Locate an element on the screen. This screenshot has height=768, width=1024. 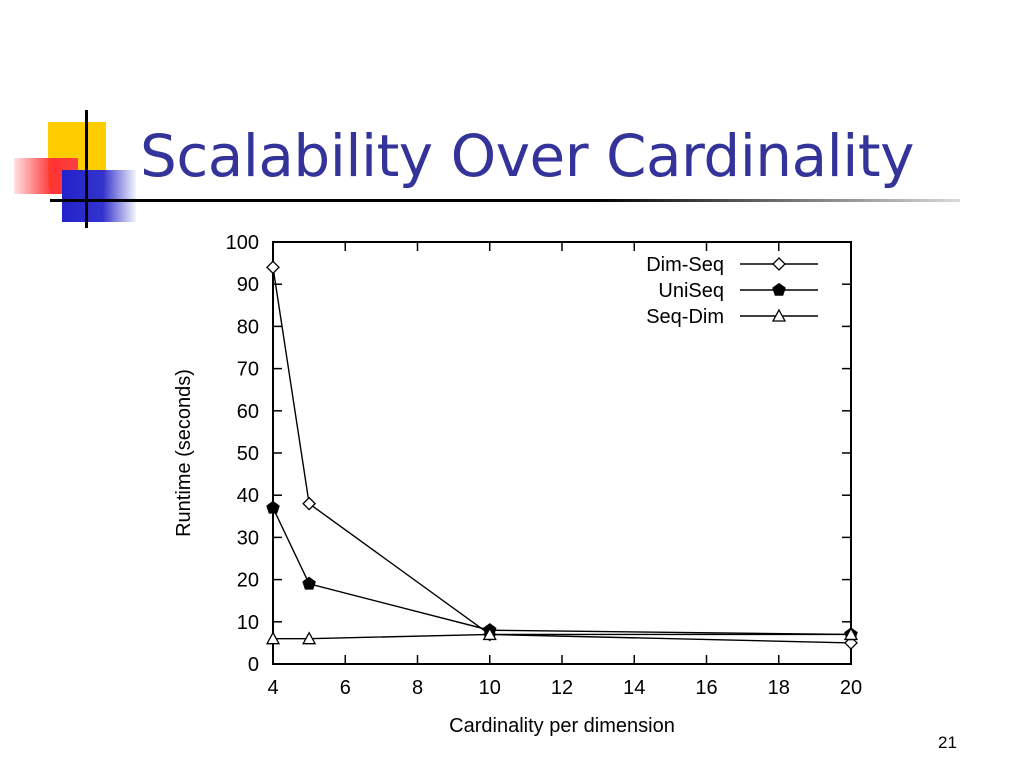
x-axis-label: Cardinality per dimension is located at coordinates (562, 726).